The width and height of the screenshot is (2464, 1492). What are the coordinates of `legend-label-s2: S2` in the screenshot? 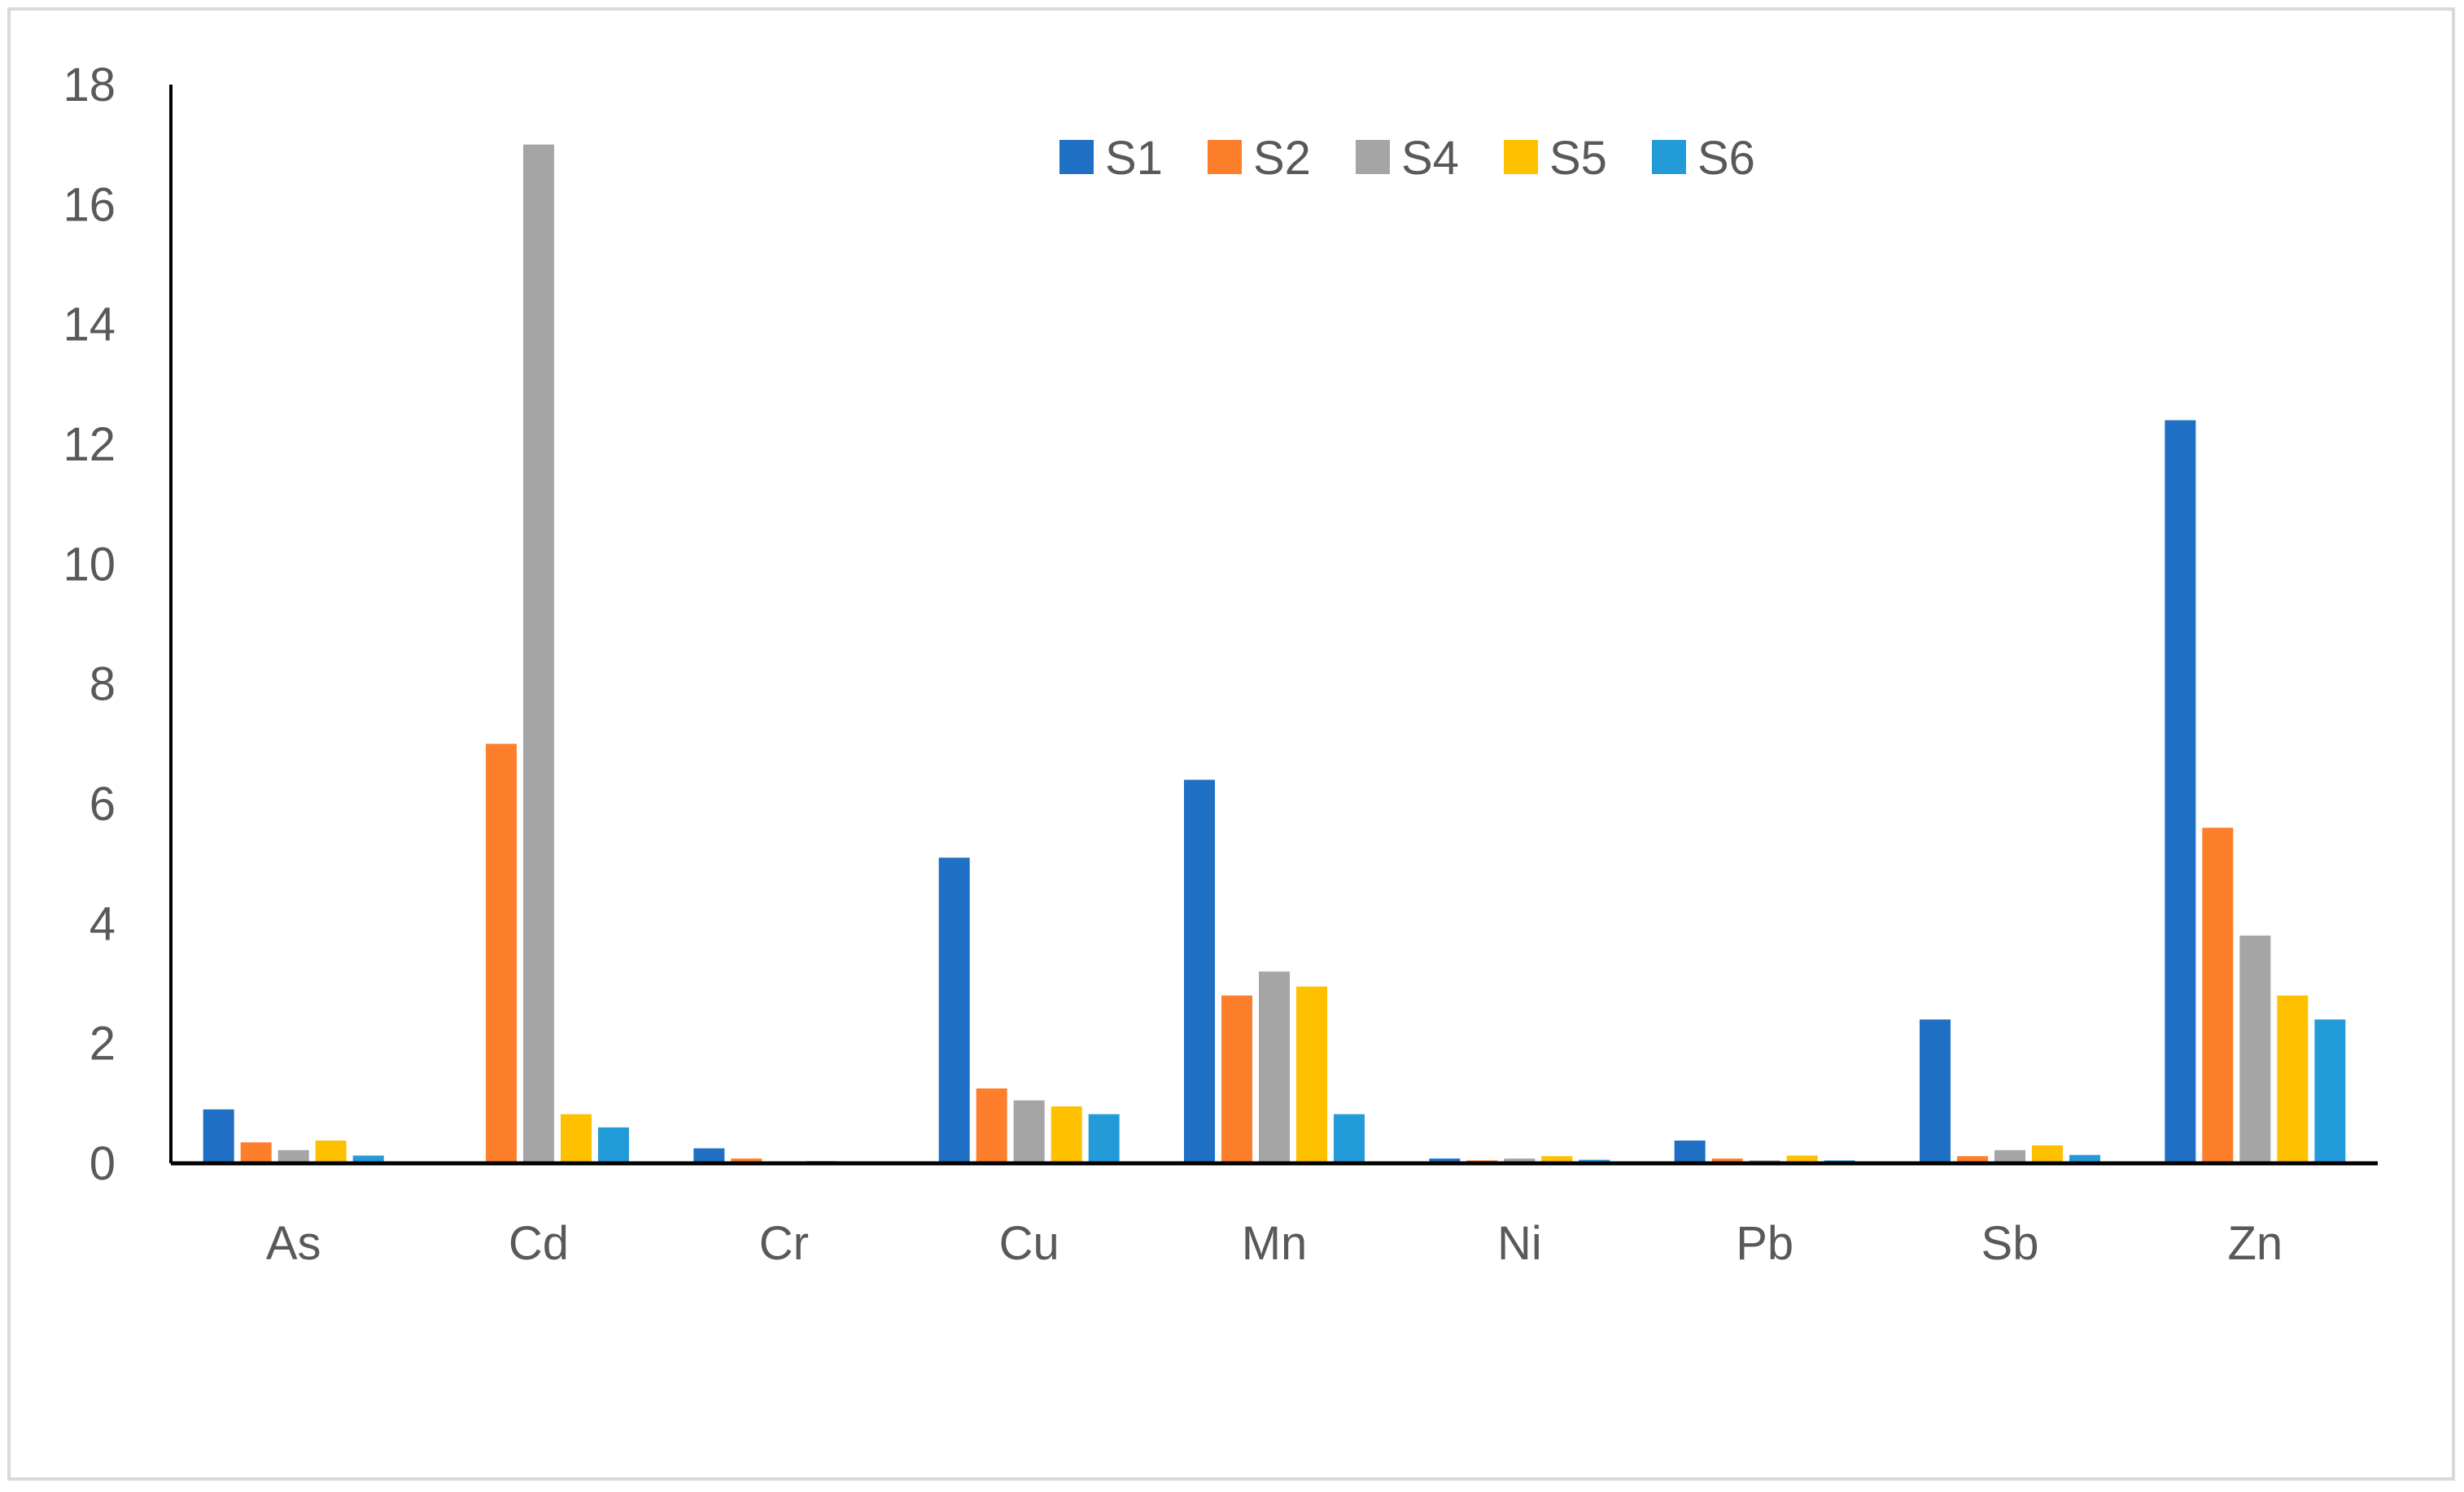 It's located at (1282, 158).